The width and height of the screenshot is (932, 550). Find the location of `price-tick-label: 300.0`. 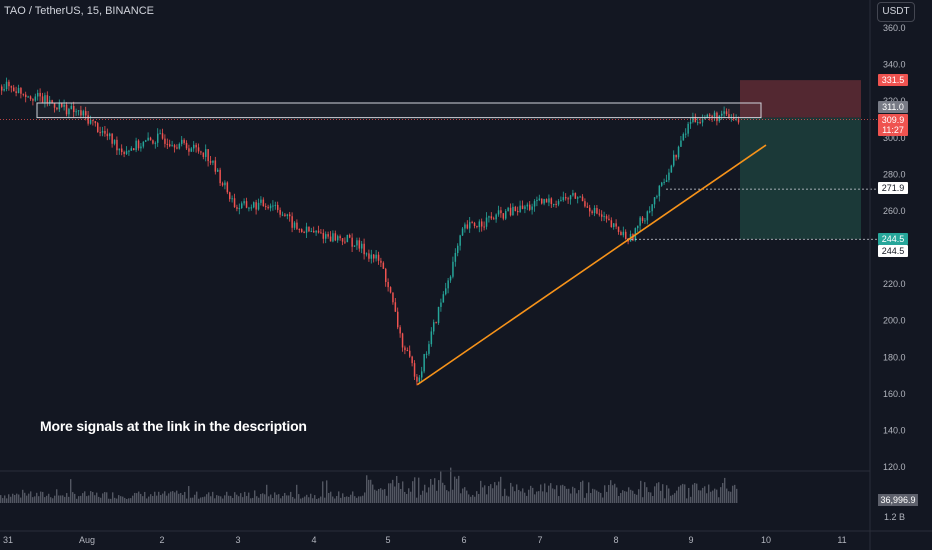

price-tick-label: 300.0 is located at coordinates (894, 138).